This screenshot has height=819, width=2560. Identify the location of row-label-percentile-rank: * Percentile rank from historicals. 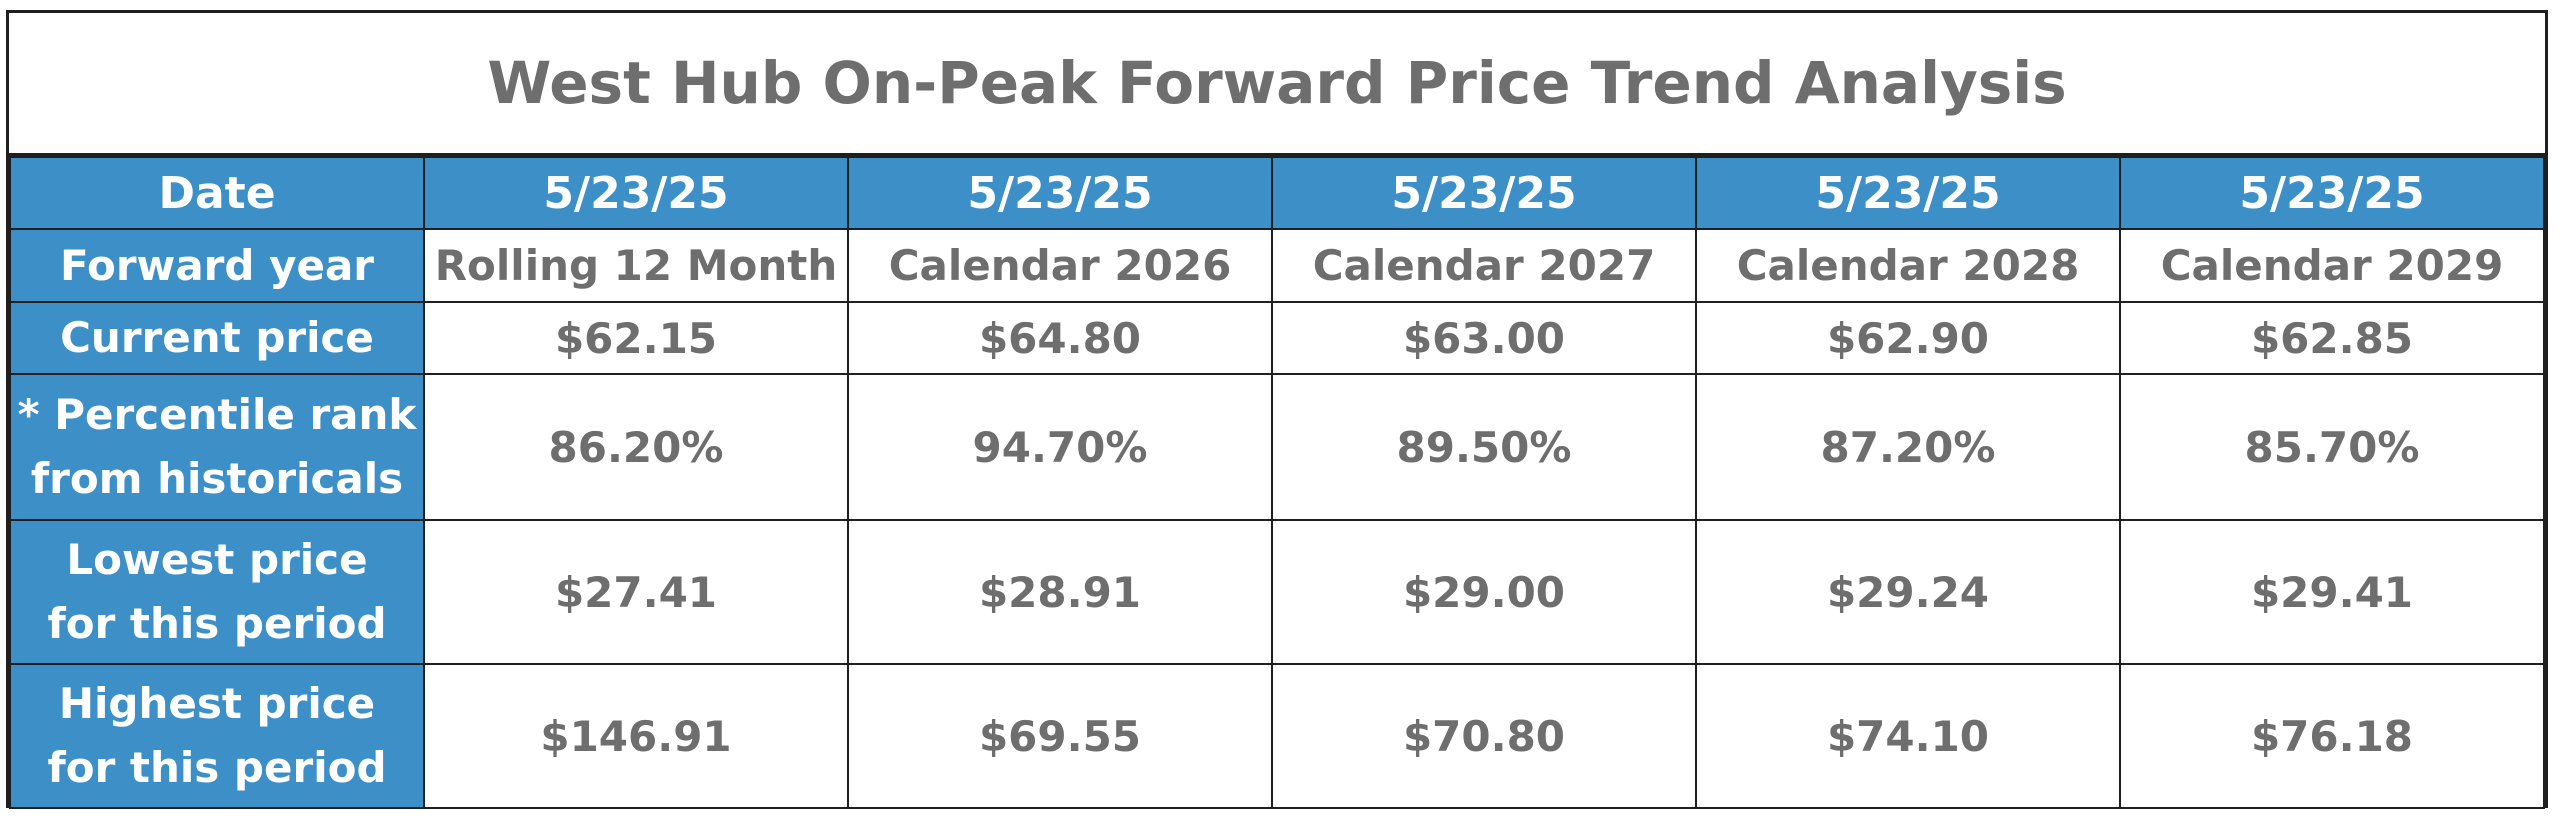
(217, 447).